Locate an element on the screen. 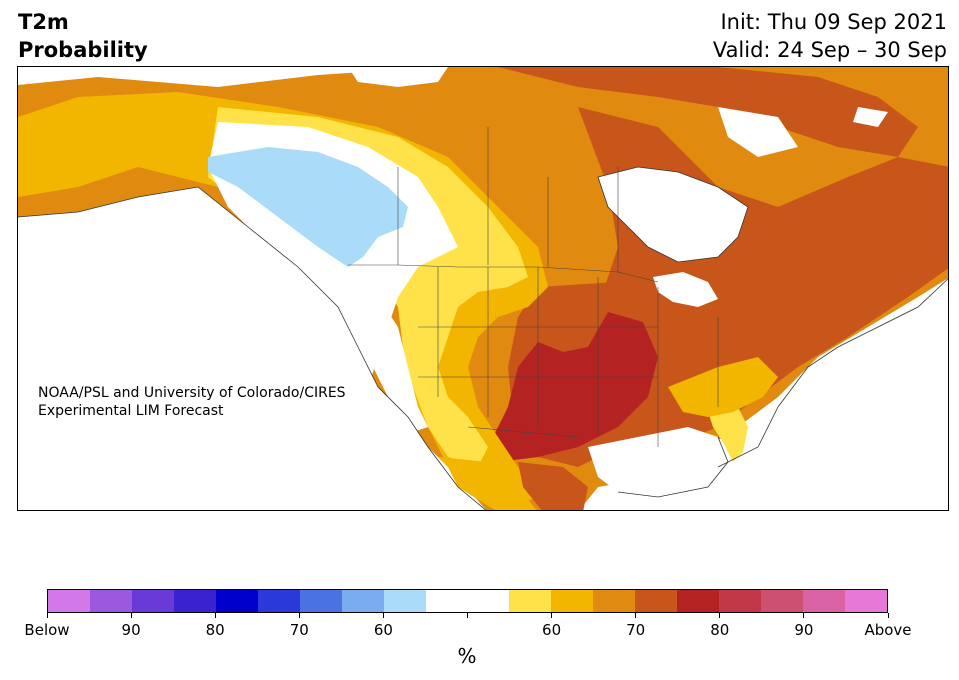 Image resolution: width=959 pixels, height=680 pixels. great-lakes is located at coordinates (685, 289).